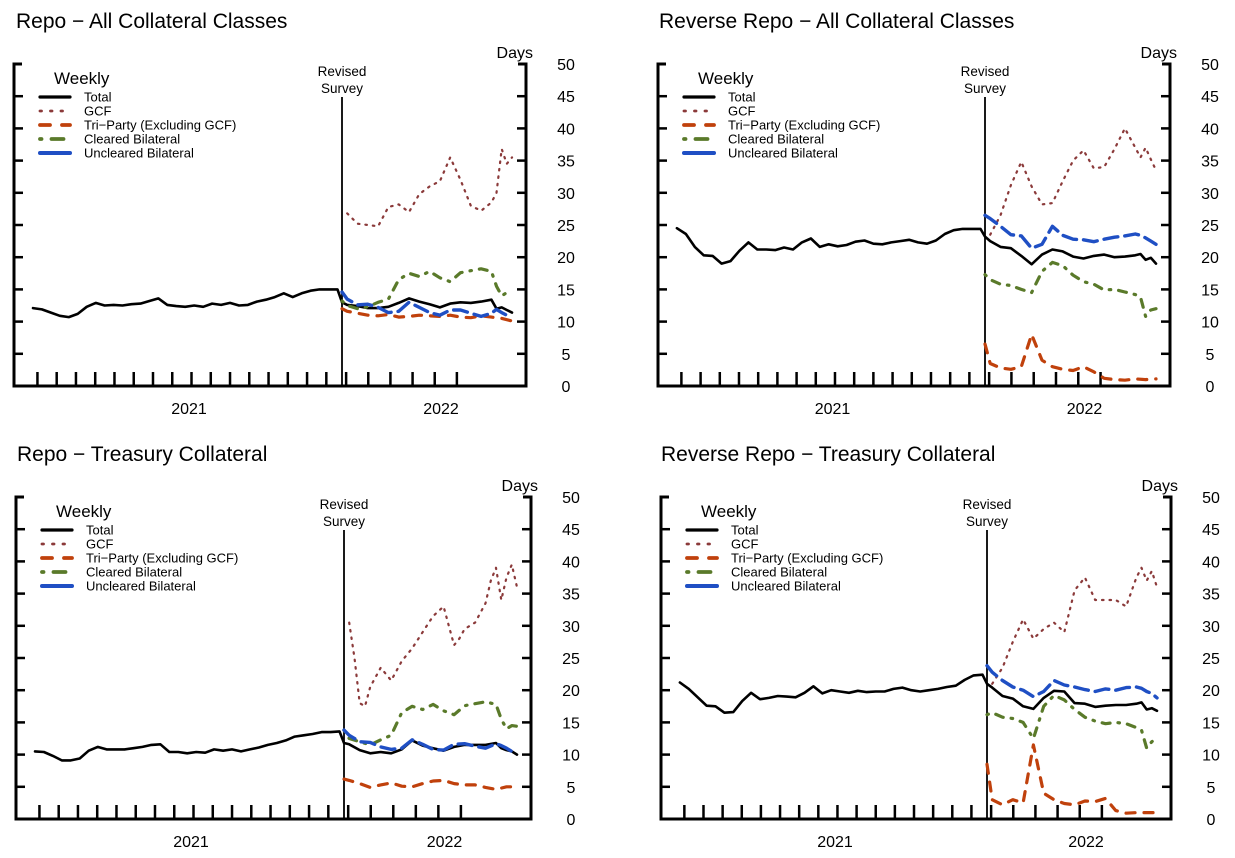  Describe the element at coordinates (98, 111) in the screenshot. I see `legend-label: GCF` at that location.